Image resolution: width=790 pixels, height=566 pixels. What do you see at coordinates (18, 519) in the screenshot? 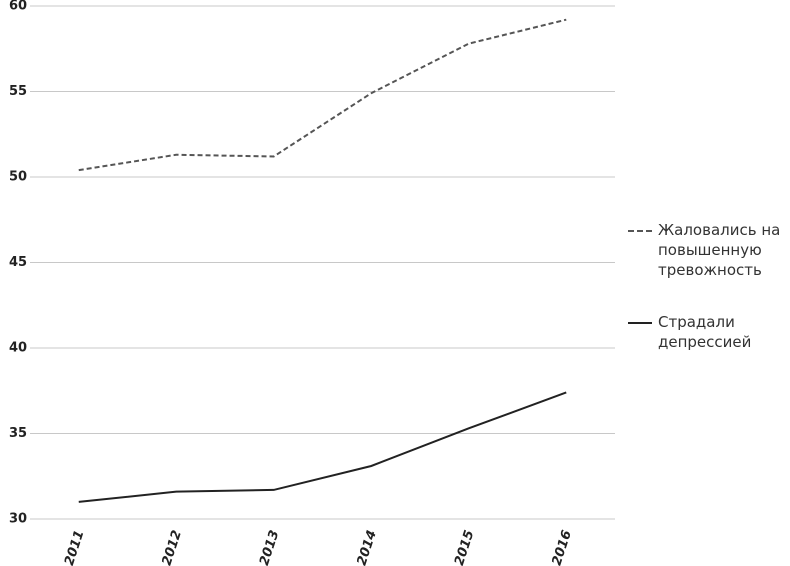
I see `y-tick-label: 30` at bounding box center [18, 519].